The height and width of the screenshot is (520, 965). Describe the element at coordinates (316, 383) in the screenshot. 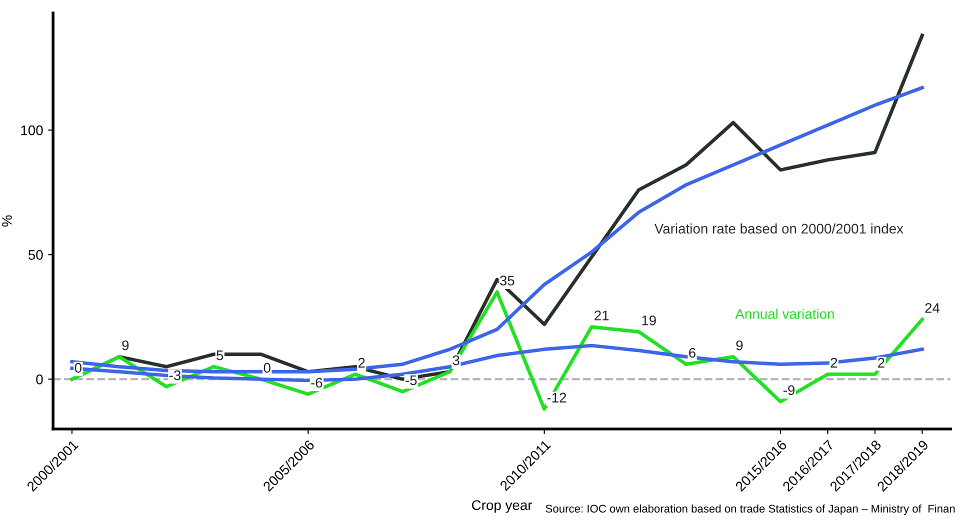

I see `data-label: -6` at that location.